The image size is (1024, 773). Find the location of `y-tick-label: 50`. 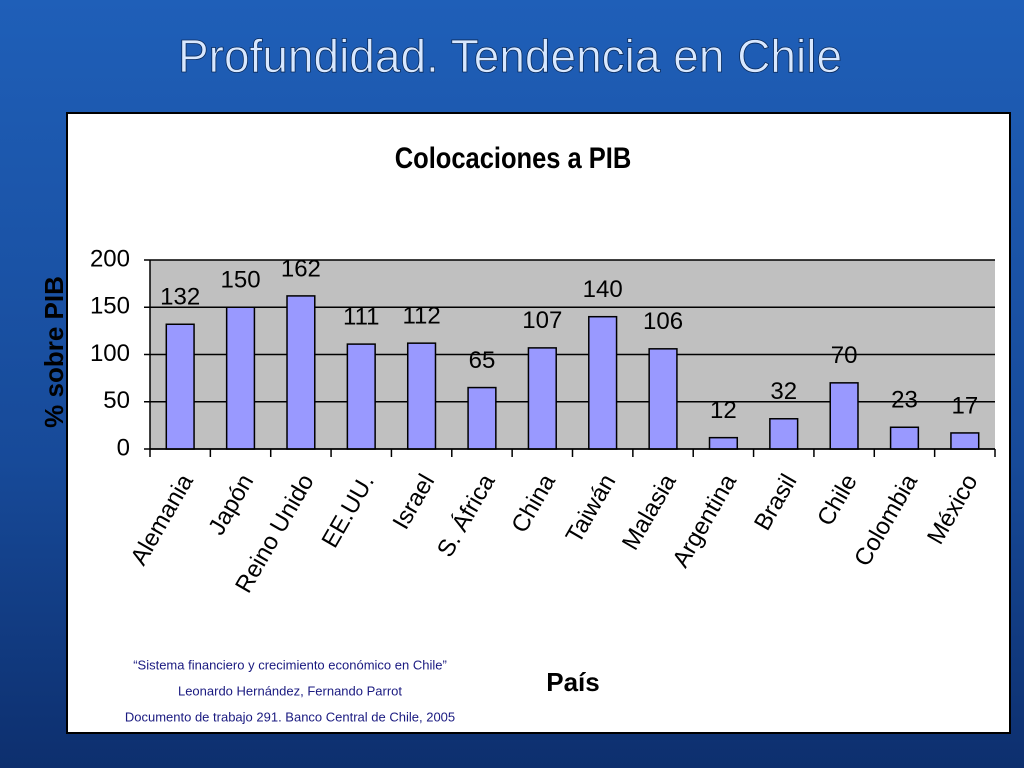

y-tick-label: 50 is located at coordinates (116, 400).